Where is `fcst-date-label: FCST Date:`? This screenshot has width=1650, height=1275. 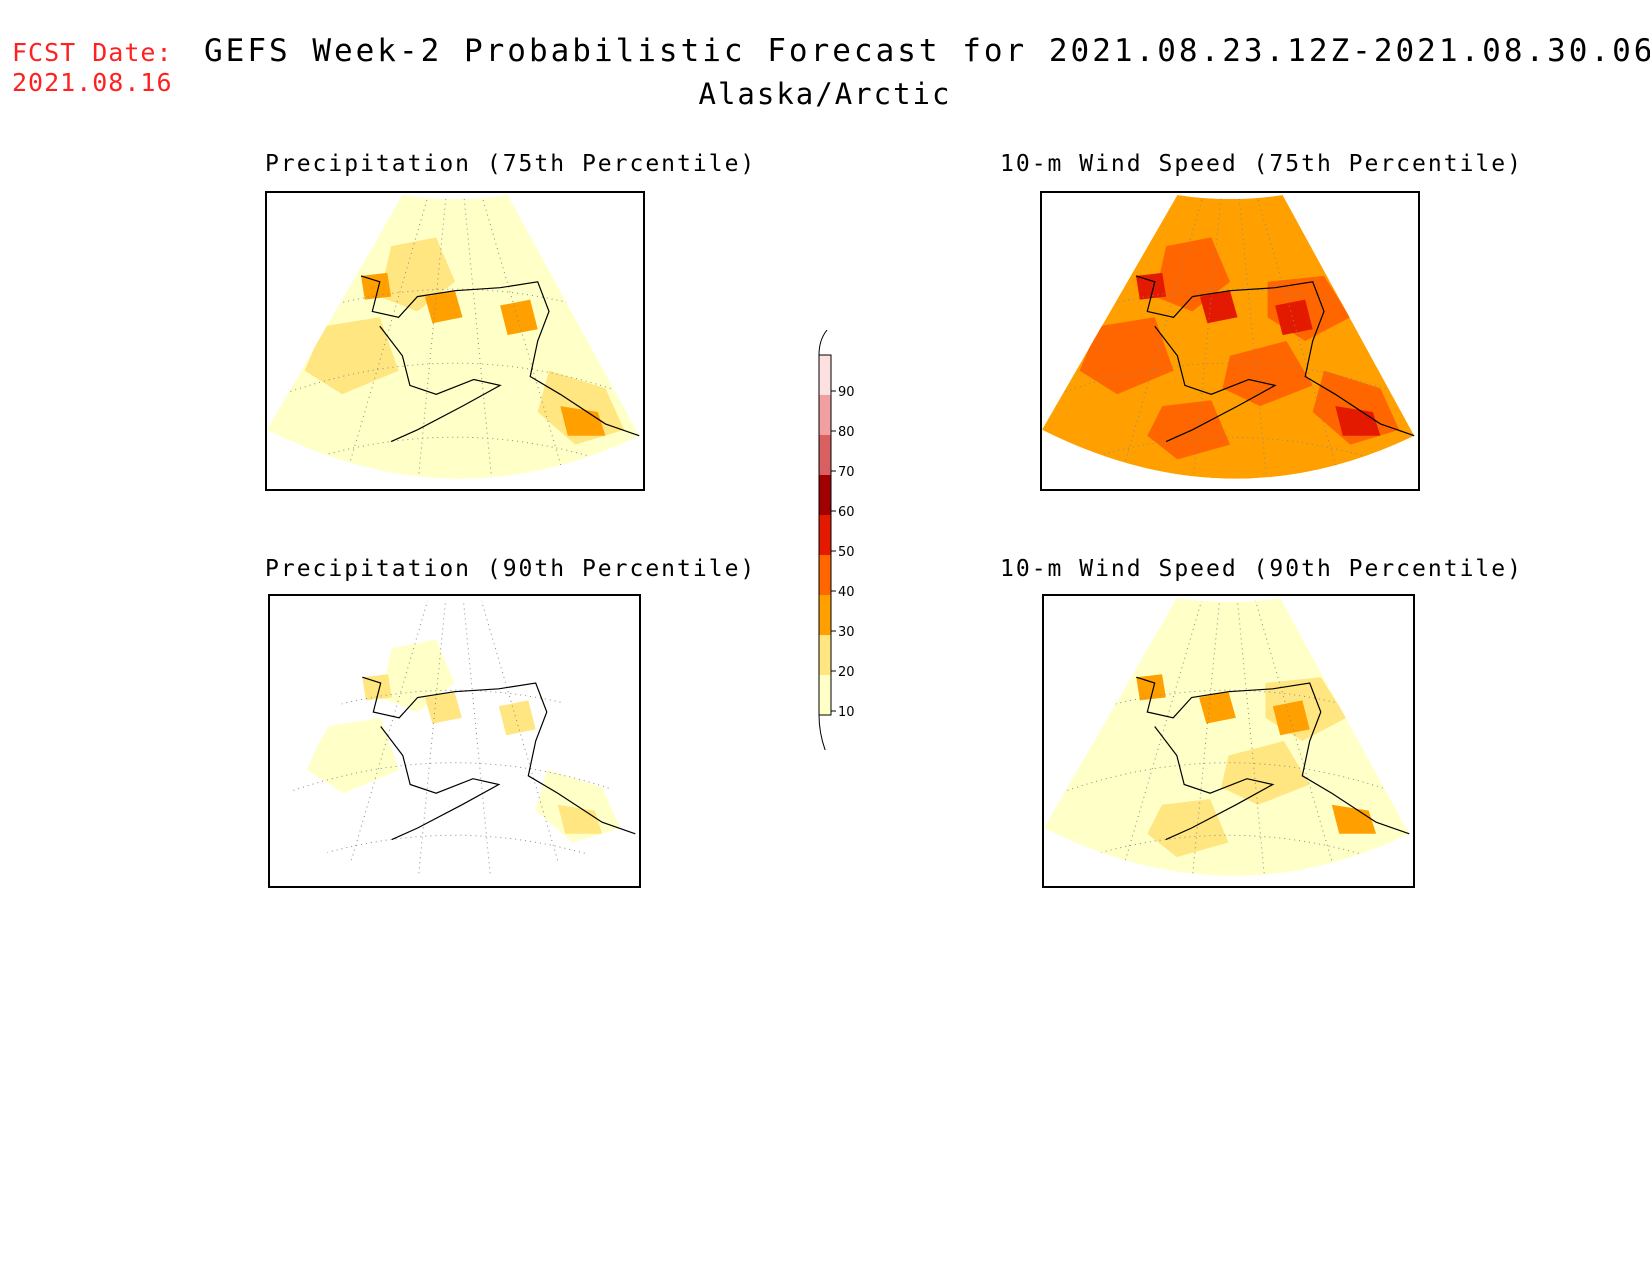
fcst-date-label: FCST Date: is located at coordinates (92, 52).